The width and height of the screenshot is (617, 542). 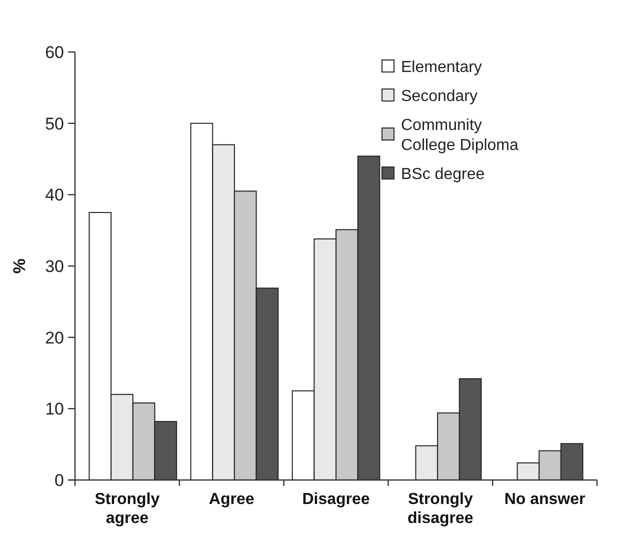 I want to click on y-tick-label: 10, so click(x=54, y=409).